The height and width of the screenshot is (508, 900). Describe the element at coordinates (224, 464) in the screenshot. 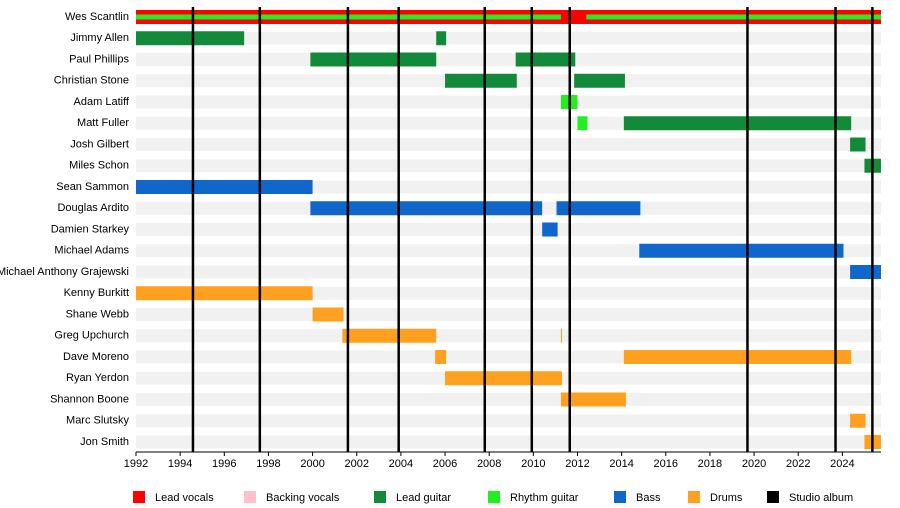

I see `x-tick-label: 1996` at that location.